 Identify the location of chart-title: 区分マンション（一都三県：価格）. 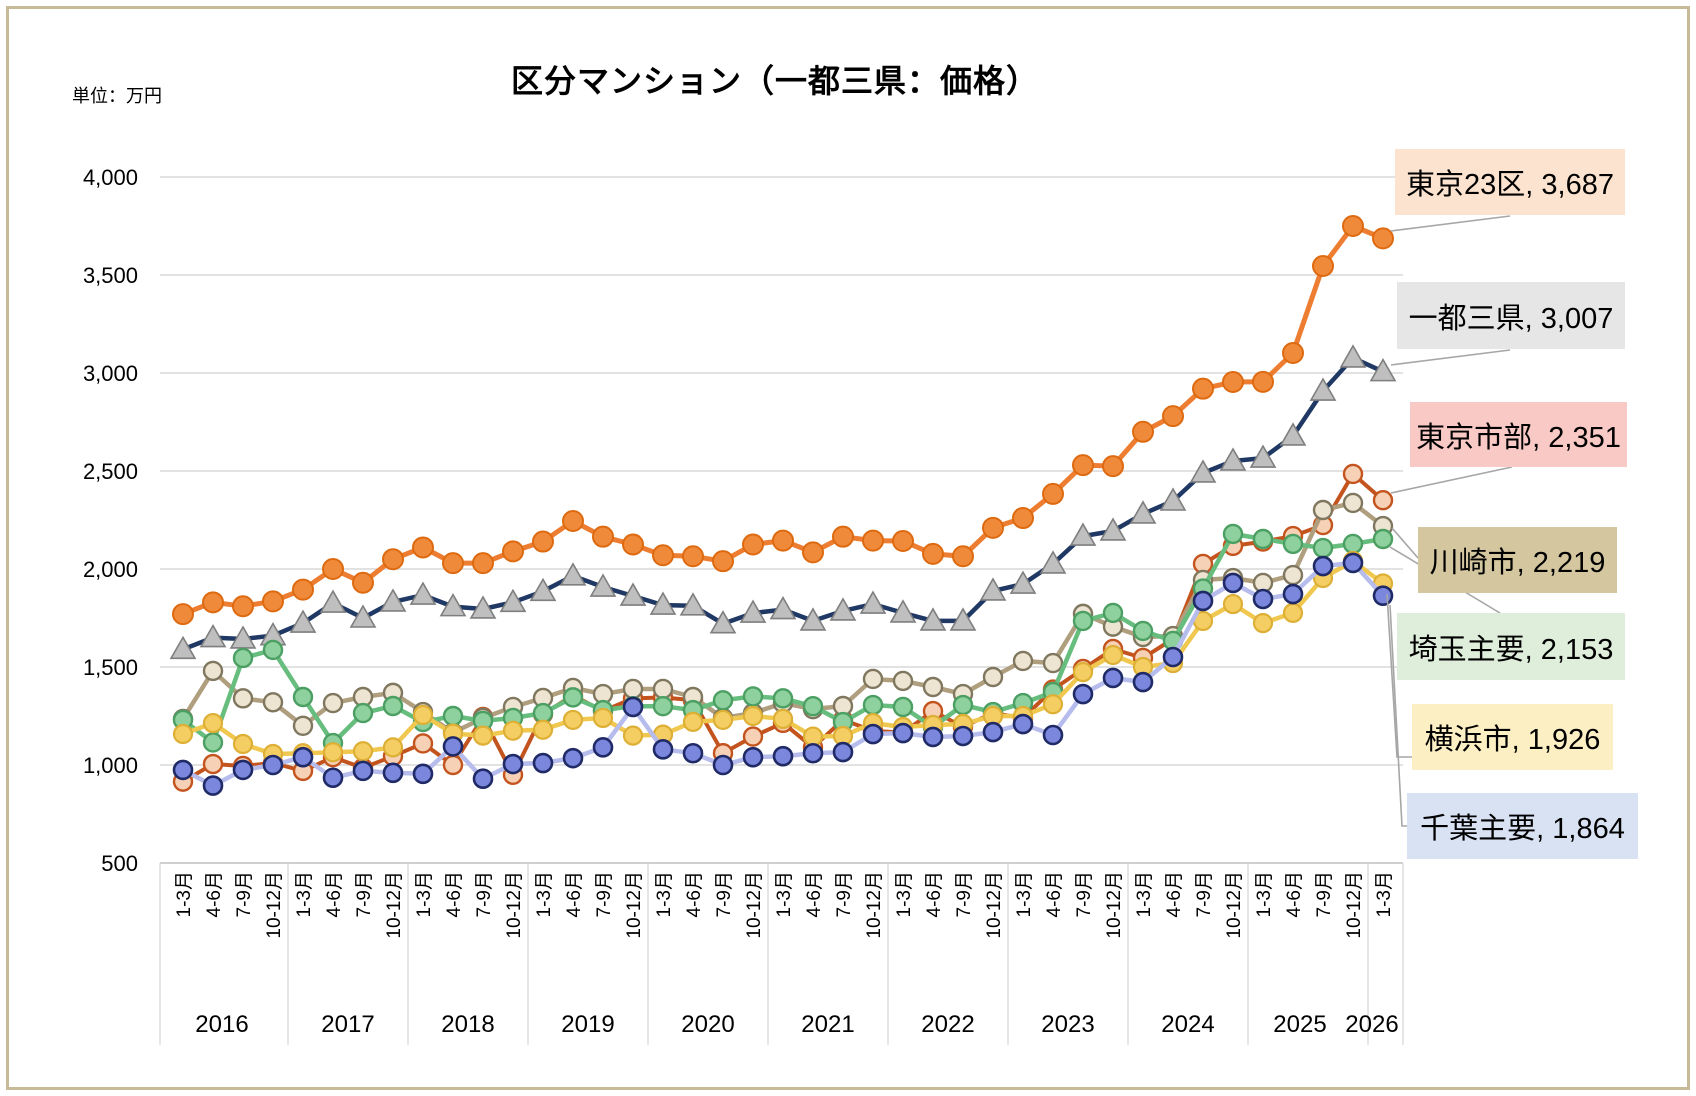
(774, 81).